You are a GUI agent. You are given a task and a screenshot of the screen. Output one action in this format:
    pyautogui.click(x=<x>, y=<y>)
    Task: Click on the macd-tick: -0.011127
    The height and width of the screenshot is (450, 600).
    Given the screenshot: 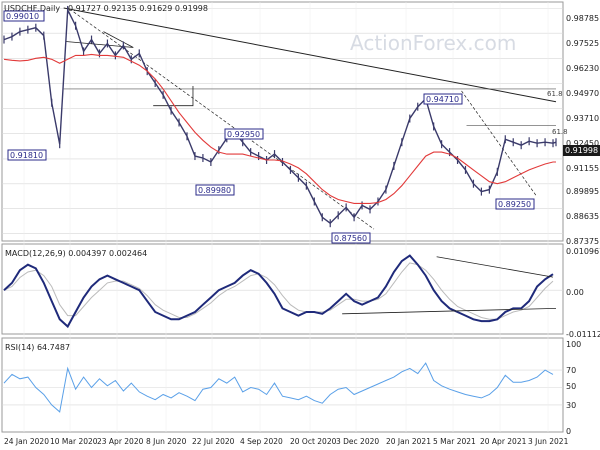 What is the action you would take?
    pyautogui.click(x=583, y=334)
    